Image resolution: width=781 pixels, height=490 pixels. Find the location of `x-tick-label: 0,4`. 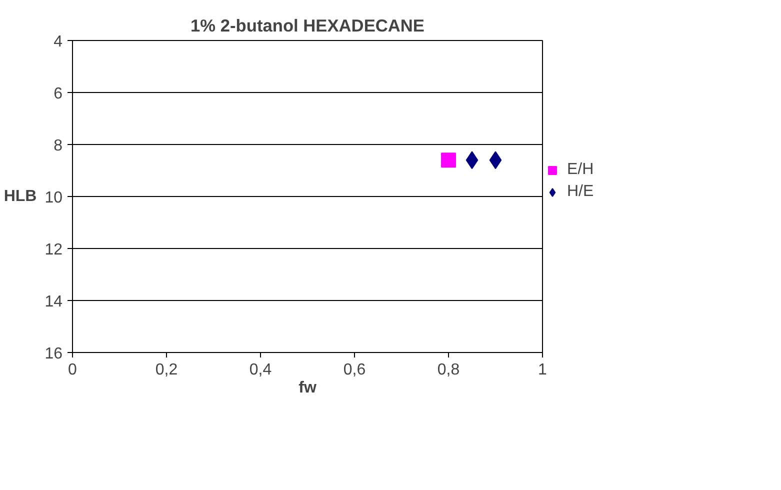

x-tick-label: 0,4 is located at coordinates (260, 370).